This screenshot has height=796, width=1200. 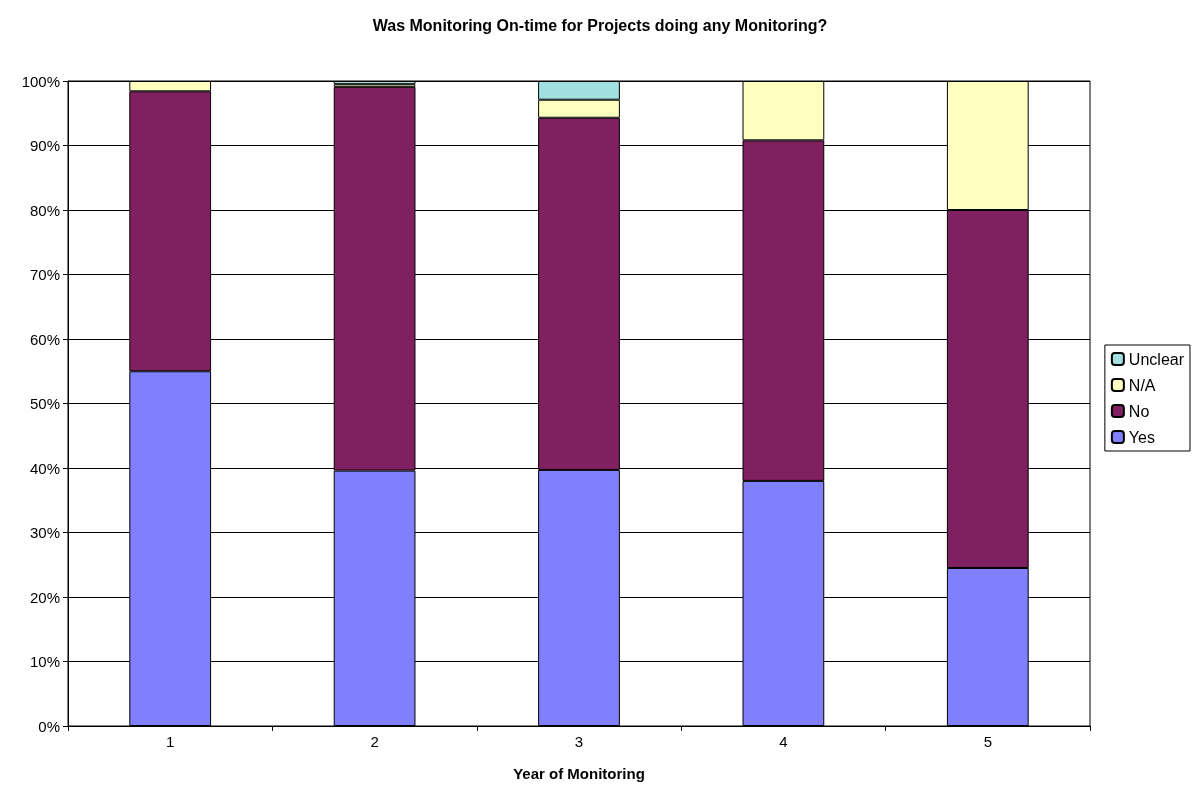 I want to click on y-tick-label: 30%, so click(x=44, y=532).